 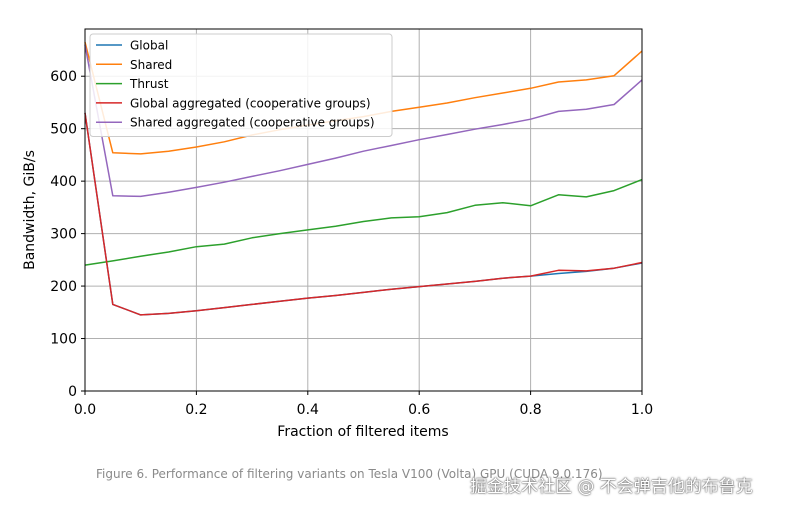 I want to click on x-tick-label: 0.2, so click(x=196, y=410).